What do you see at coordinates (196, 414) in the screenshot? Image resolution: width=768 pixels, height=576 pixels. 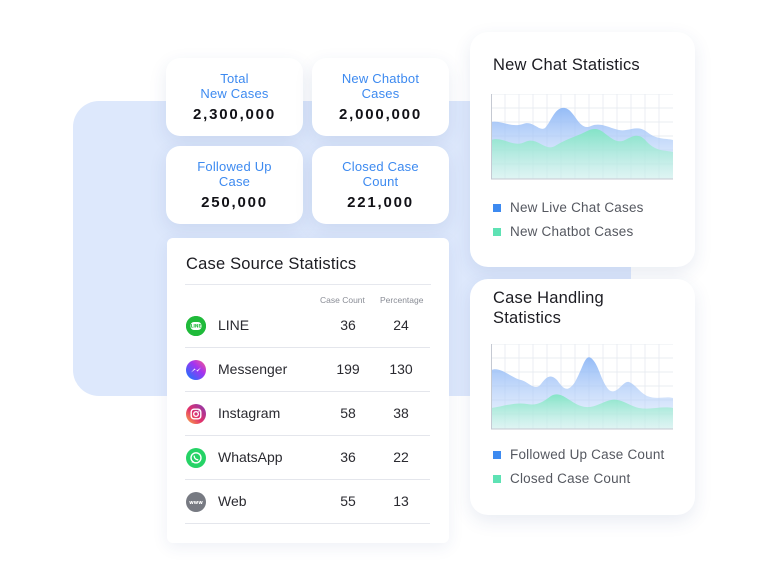 I see `instagram-icon` at bounding box center [196, 414].